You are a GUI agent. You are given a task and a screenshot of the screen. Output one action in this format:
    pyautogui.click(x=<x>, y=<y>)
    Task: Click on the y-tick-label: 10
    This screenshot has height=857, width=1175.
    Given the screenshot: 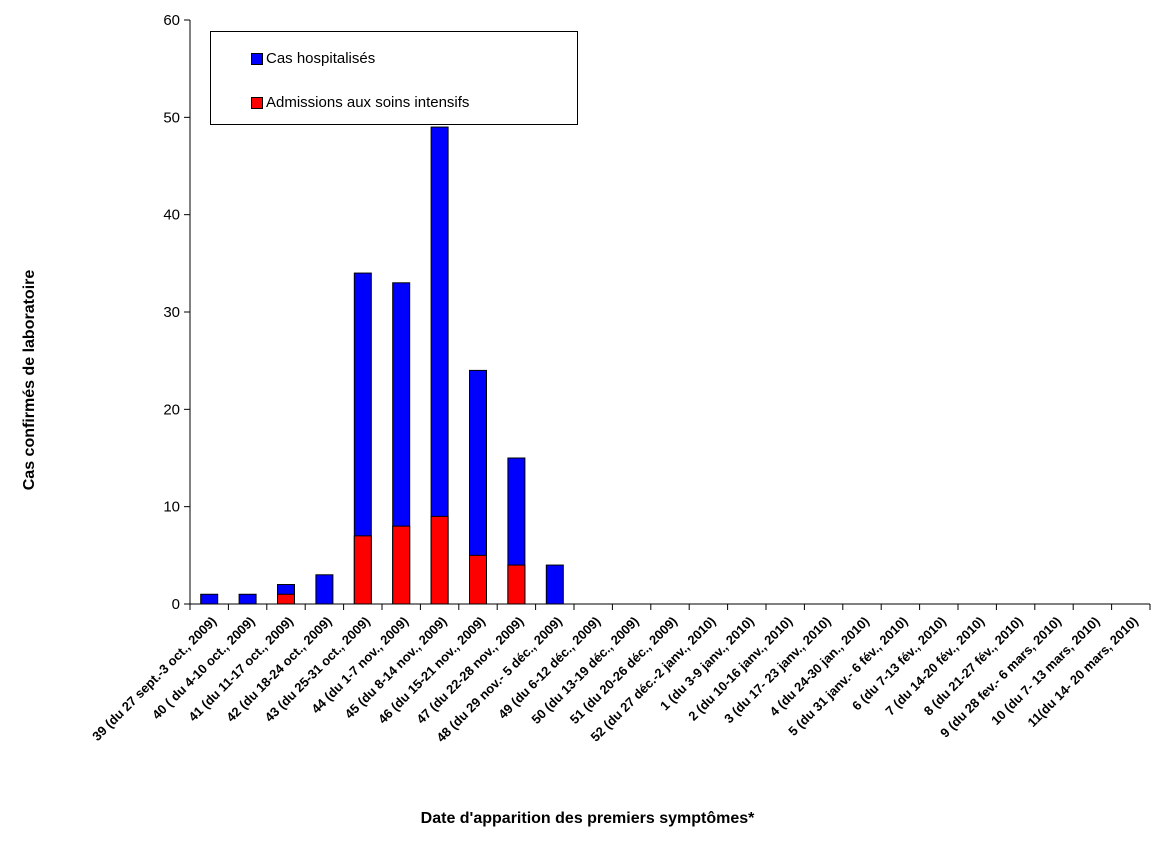 What is the action you would take?
    pyautogui.click(x=171, y=507)
    